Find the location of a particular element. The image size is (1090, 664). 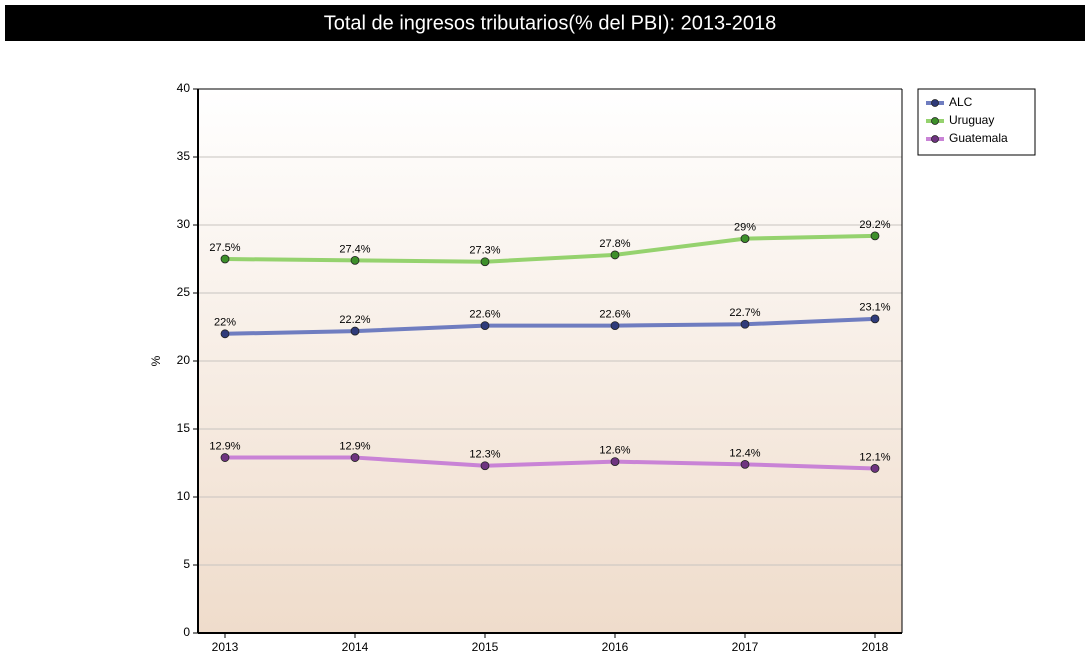

data-label: 22.2% is located at coordinates (354, 320).